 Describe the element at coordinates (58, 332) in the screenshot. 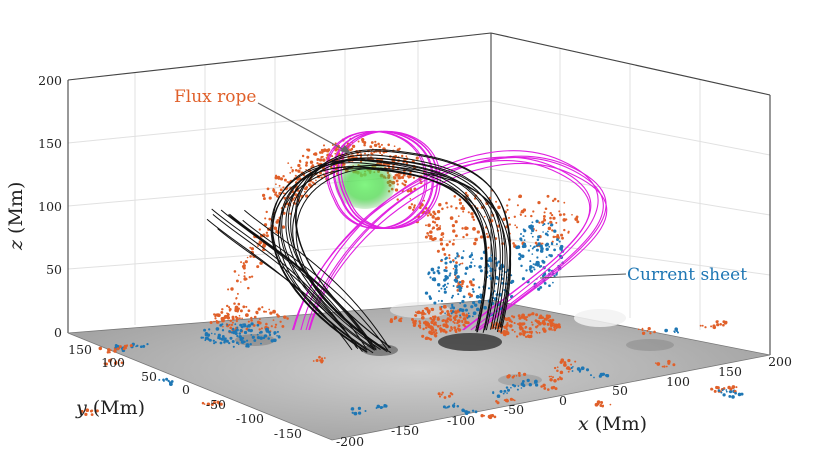

I see `z-tick: 0` at that location.